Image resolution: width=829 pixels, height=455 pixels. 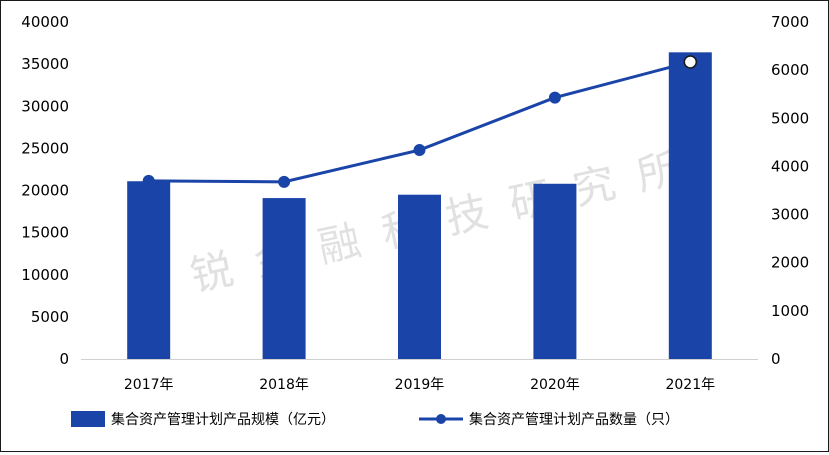 What do you see at coordinates (441, 419) in the screenshot?
I see `legend-line-marker` at bounding box center [441, 419].